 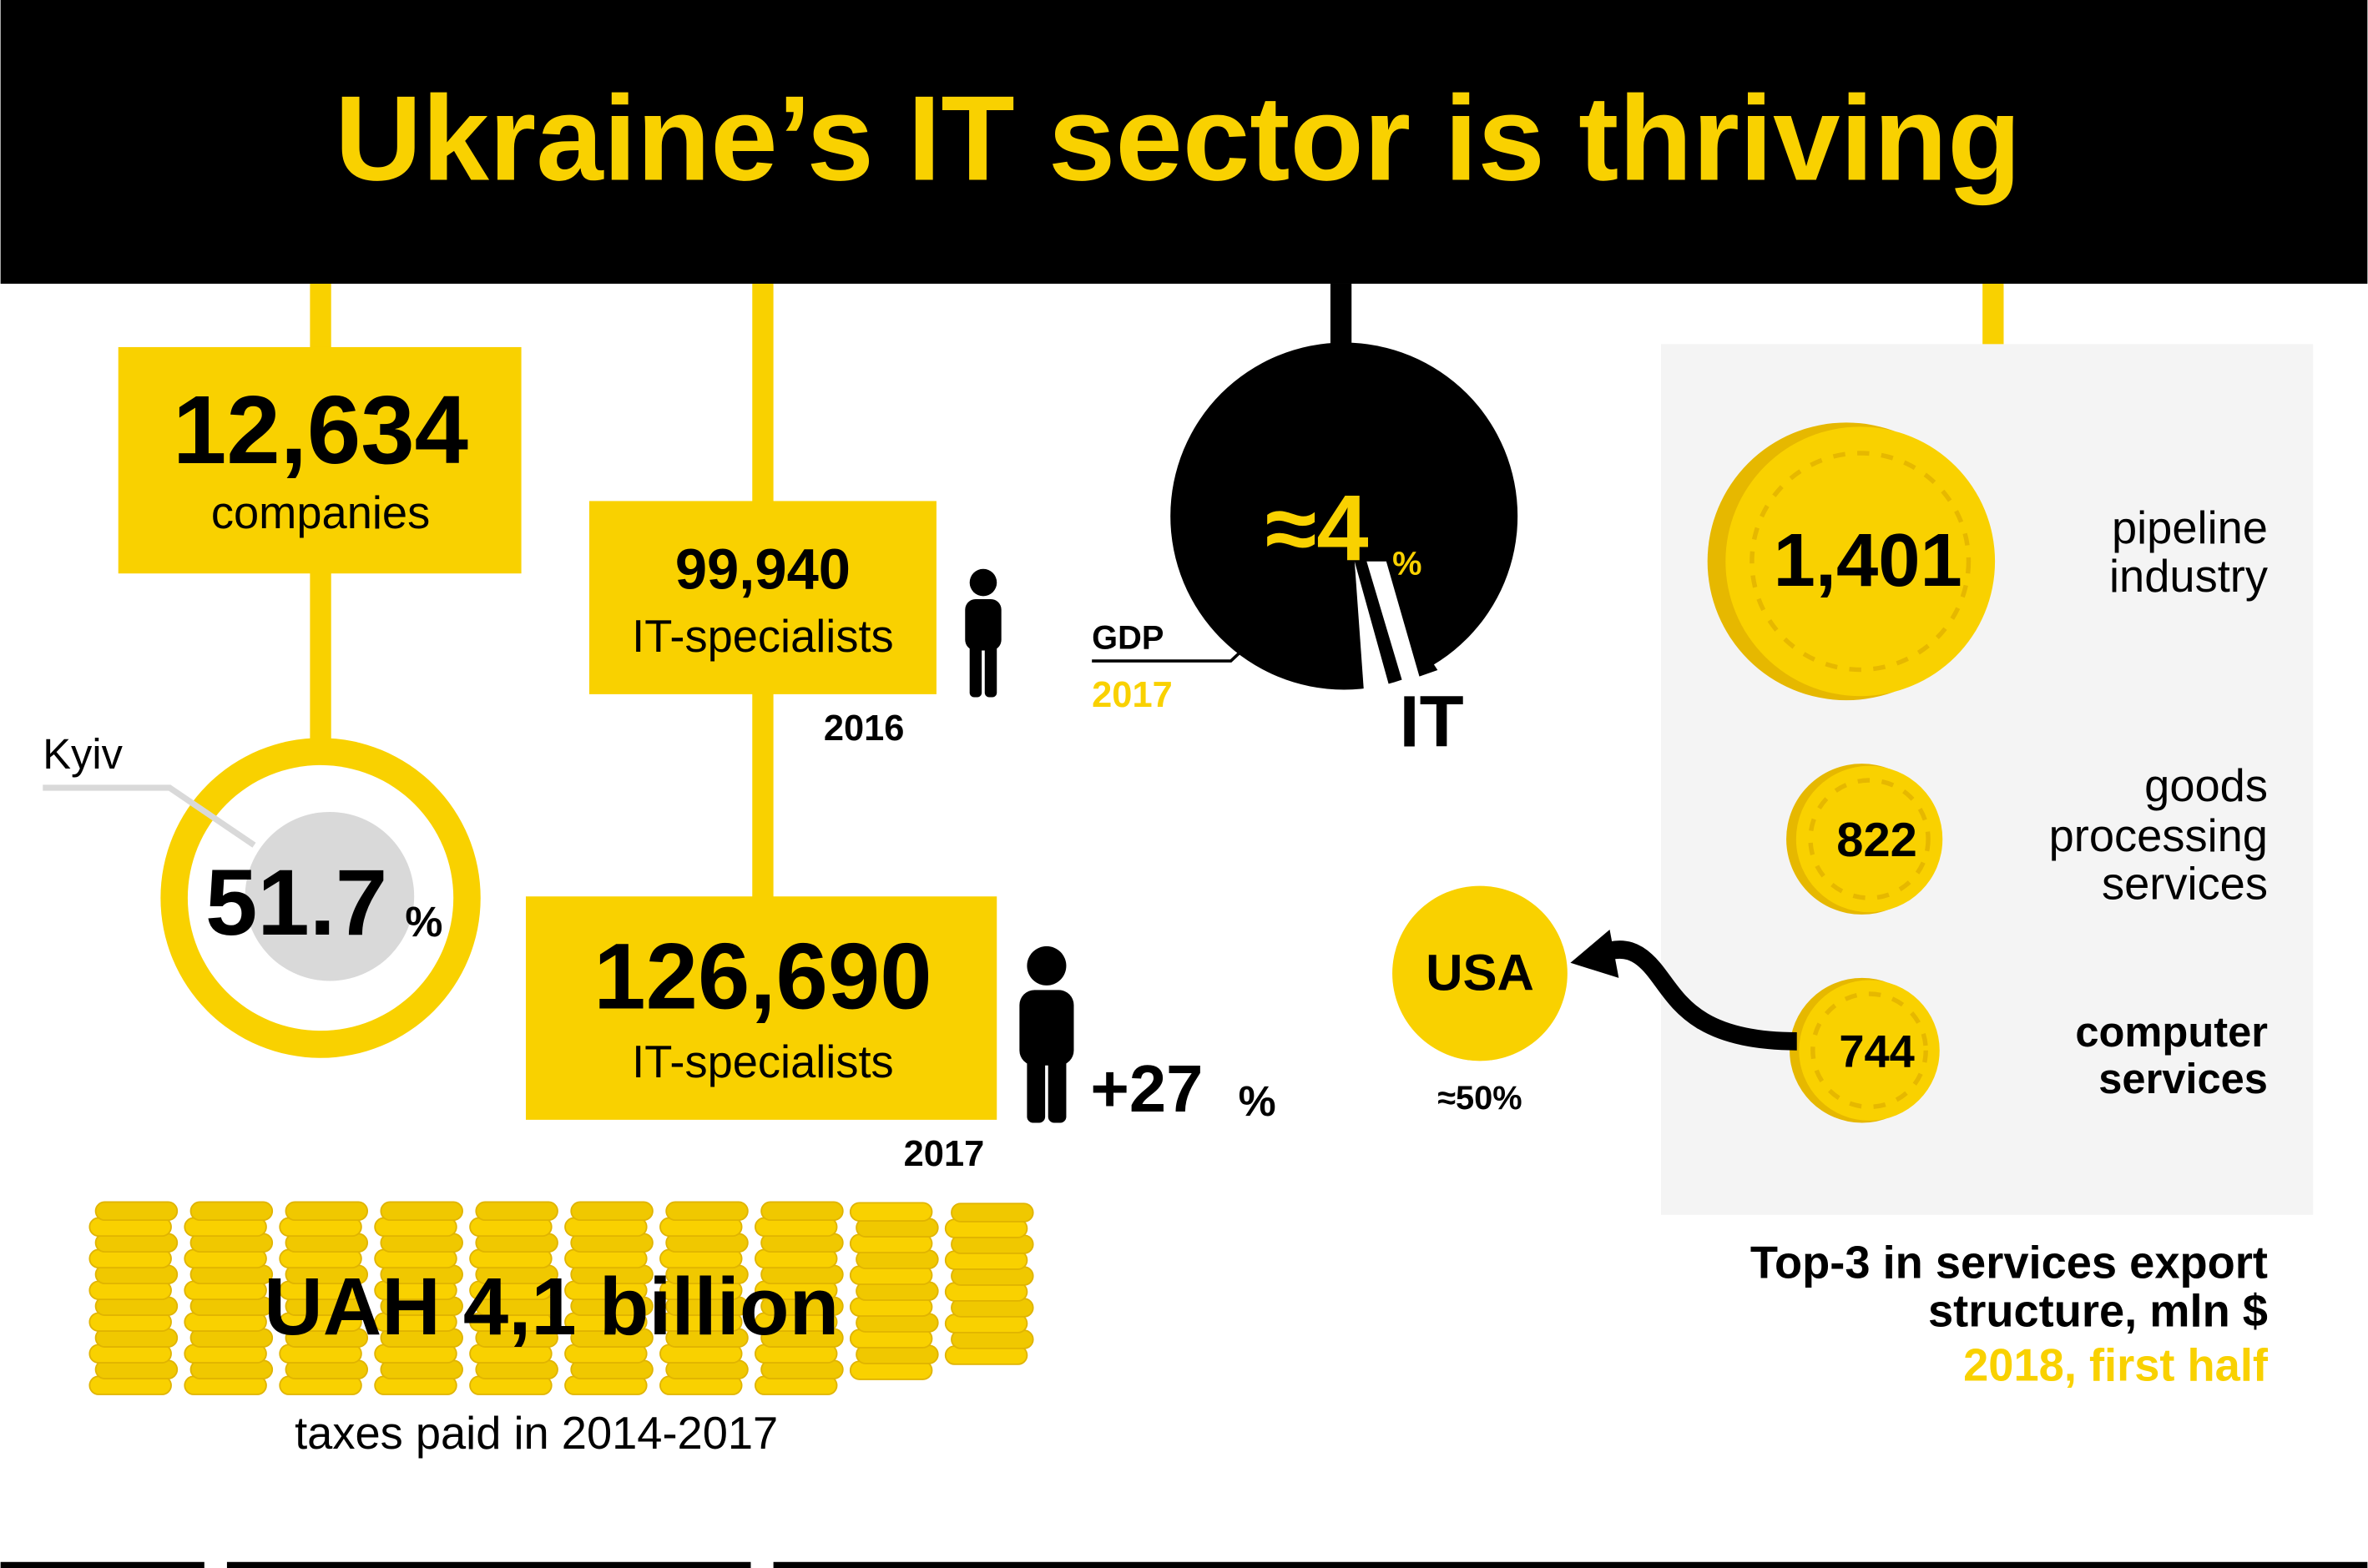 What do you see at coordinates (1479, 1098) in the screenshot?
I see `usa-share: ≈50%` at bounding box center [1479, 1098].